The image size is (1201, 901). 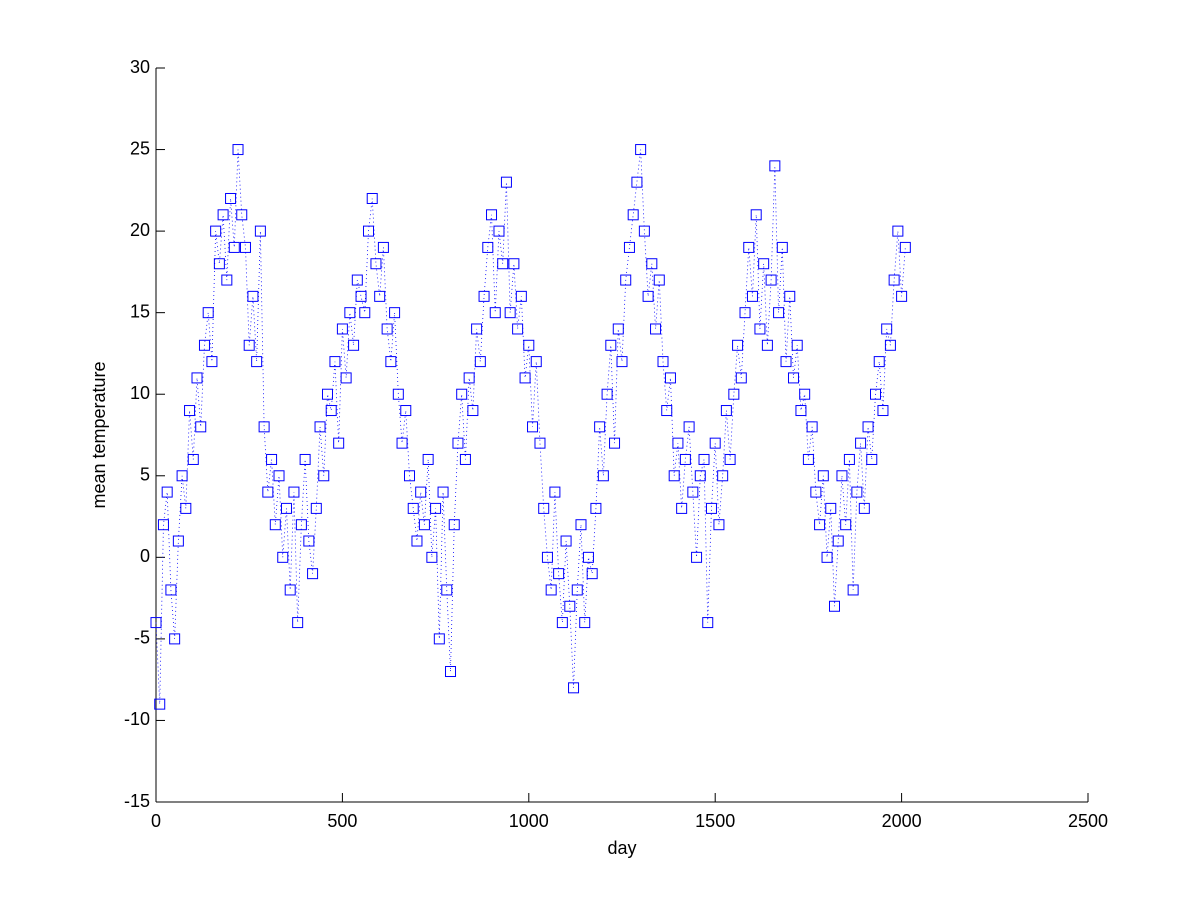 I want to click on x-tick-label: 2500, so click(x=1088, y=821).